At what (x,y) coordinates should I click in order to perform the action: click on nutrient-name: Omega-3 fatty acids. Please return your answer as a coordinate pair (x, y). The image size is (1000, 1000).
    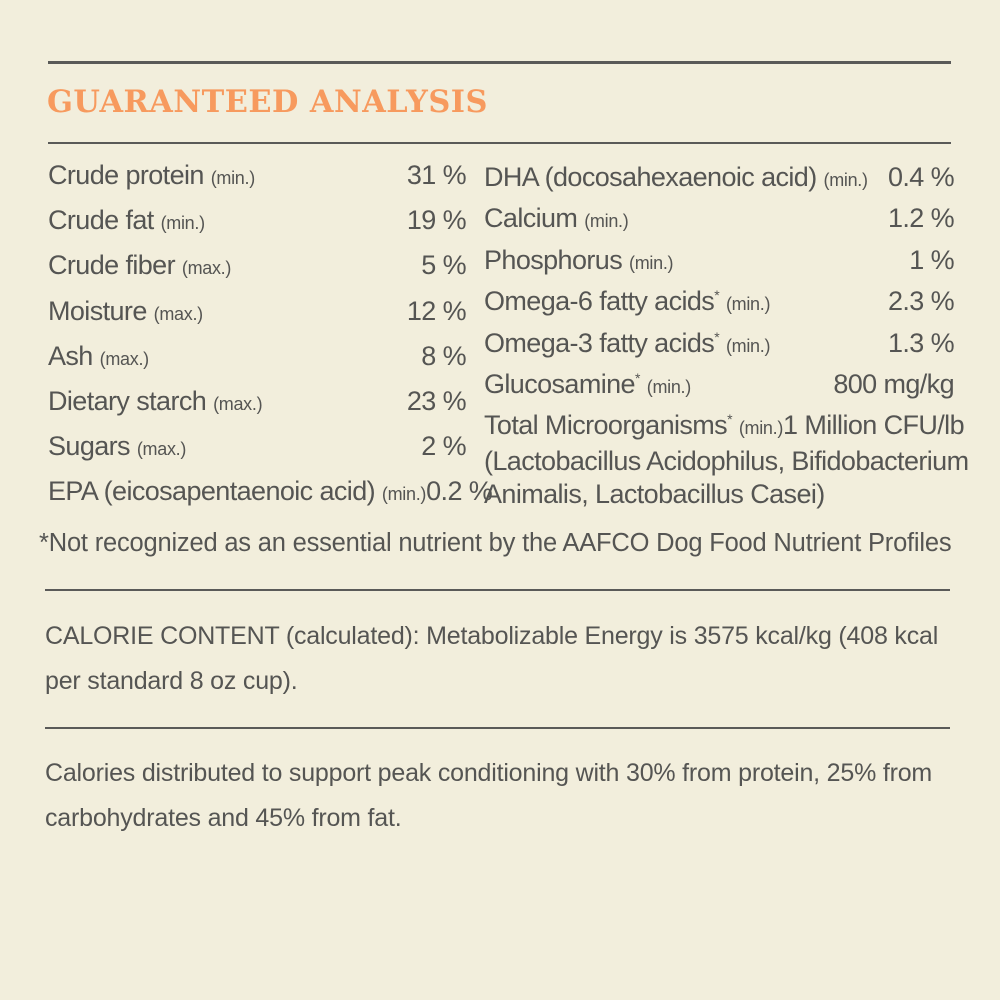
    Looking at the image, I should click on (599, 342).